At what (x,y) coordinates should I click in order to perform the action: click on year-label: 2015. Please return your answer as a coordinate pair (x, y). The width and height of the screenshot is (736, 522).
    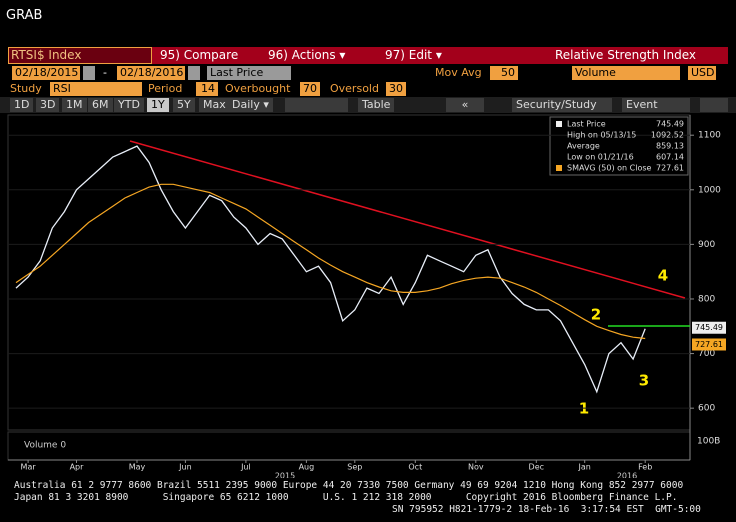
    Looking at the image, I should click on (285, 475).